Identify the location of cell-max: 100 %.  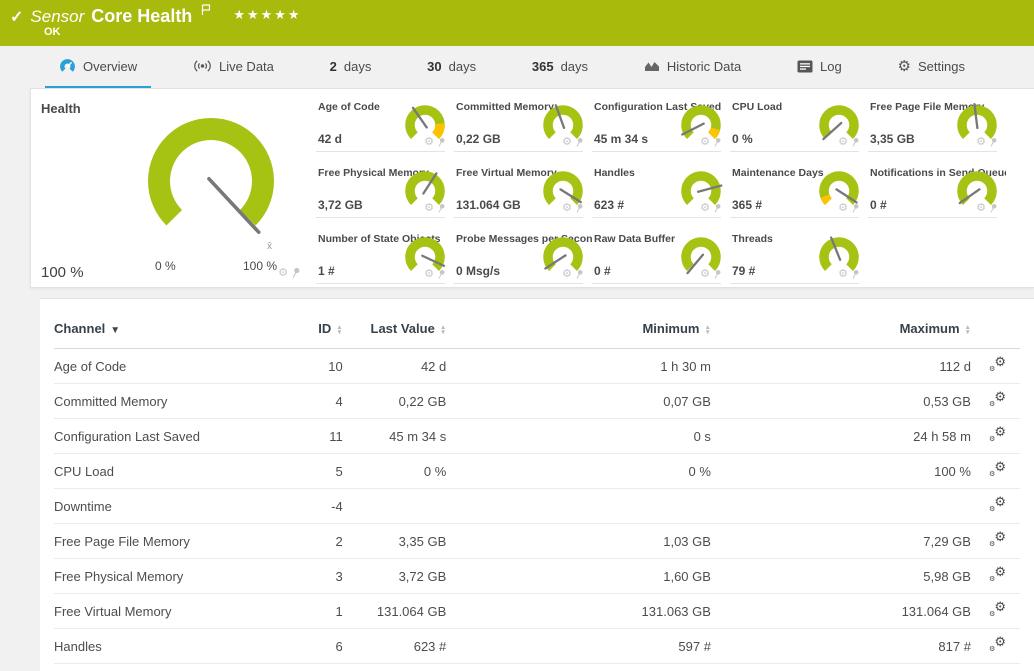
(840, 667).